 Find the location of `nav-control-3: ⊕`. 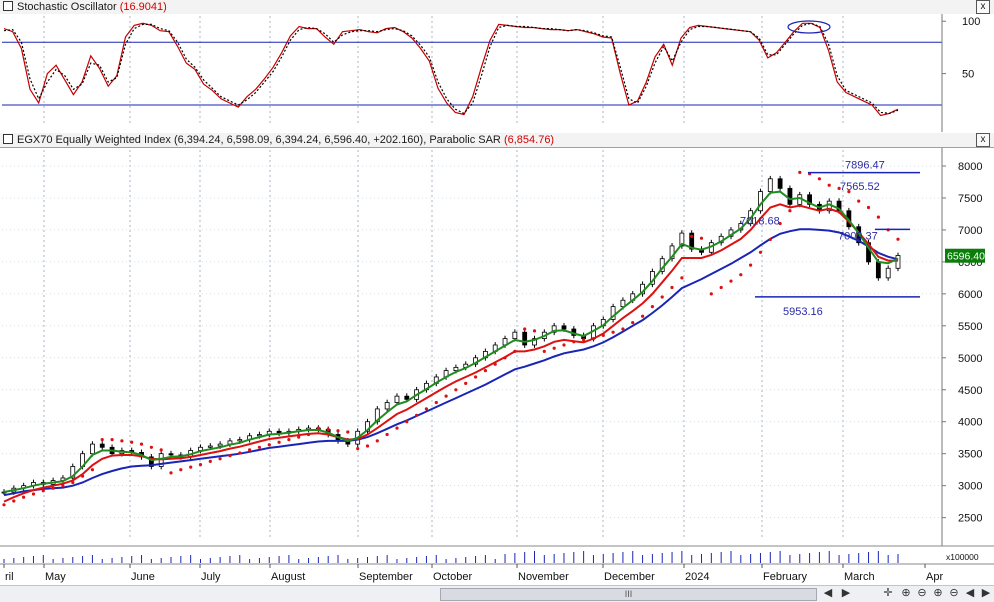

nav-control-3: ⊕ is located at coordinates (906, 593).